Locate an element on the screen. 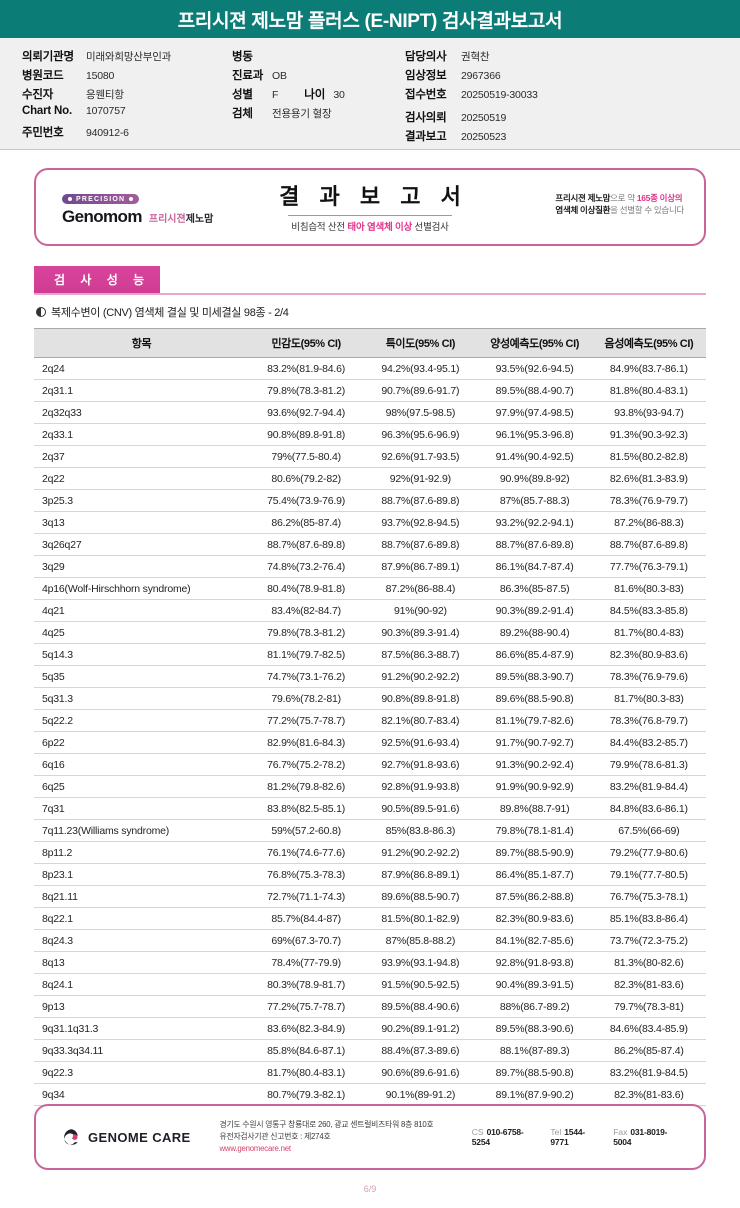  cell-item: 5q31.3 is located at coordinates (141, 698).